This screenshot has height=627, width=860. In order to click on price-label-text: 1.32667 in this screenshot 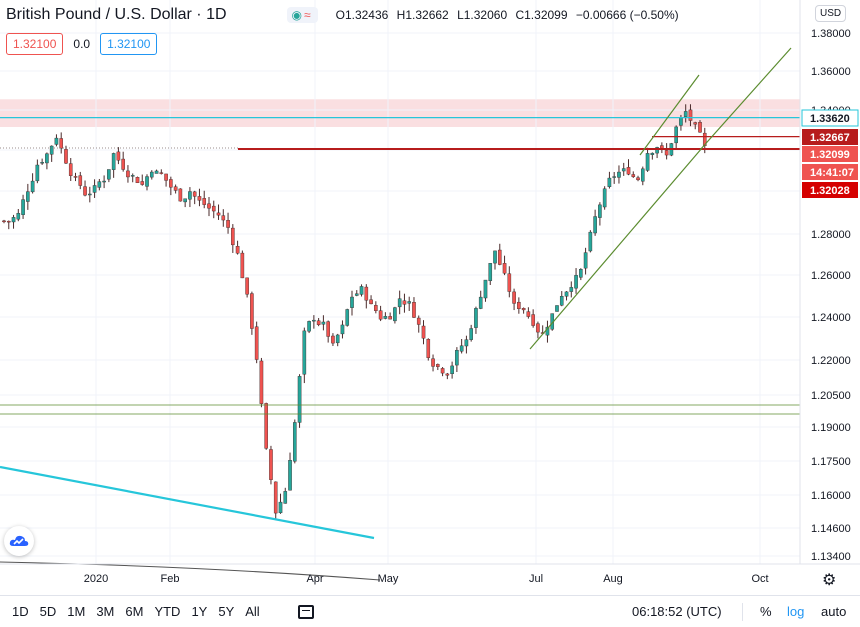, I will do `click(830, 138)`.